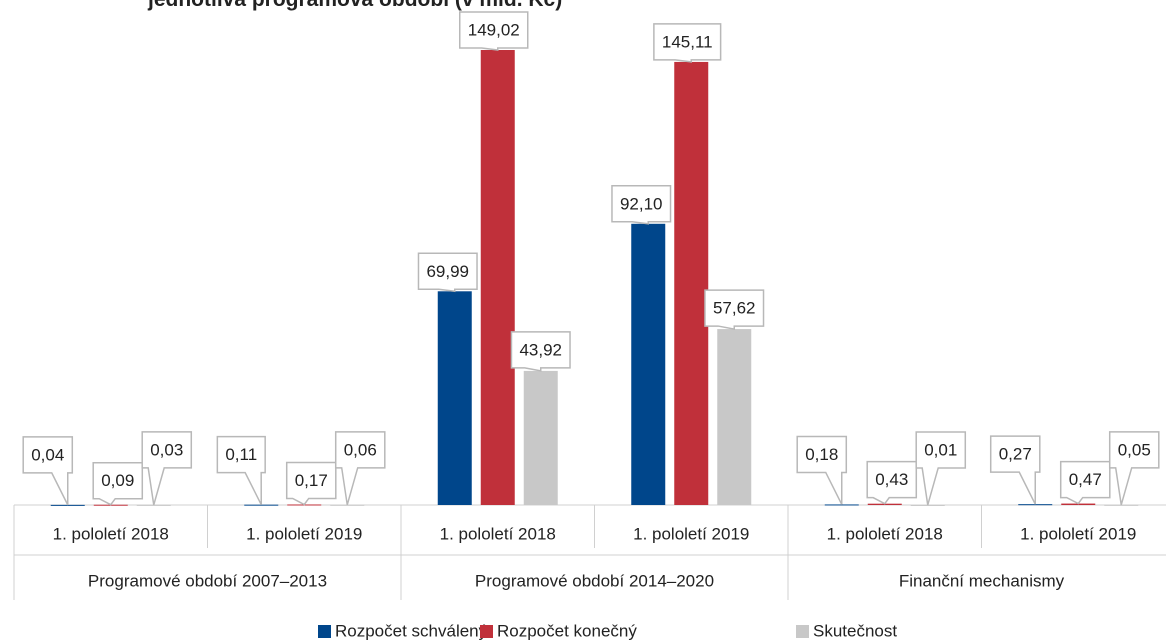  I want to click on legend-label: Rozpočet schválený, so click(411, 630).